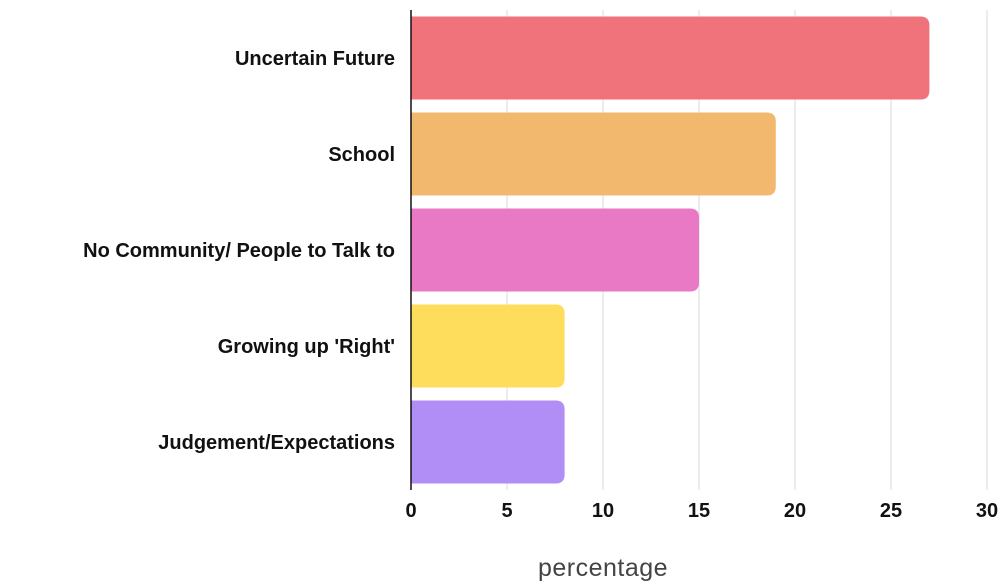 The width and height of the screenshot is (1005, 586). I want to click on category-label: Uncertain Future, so click(315, 59).